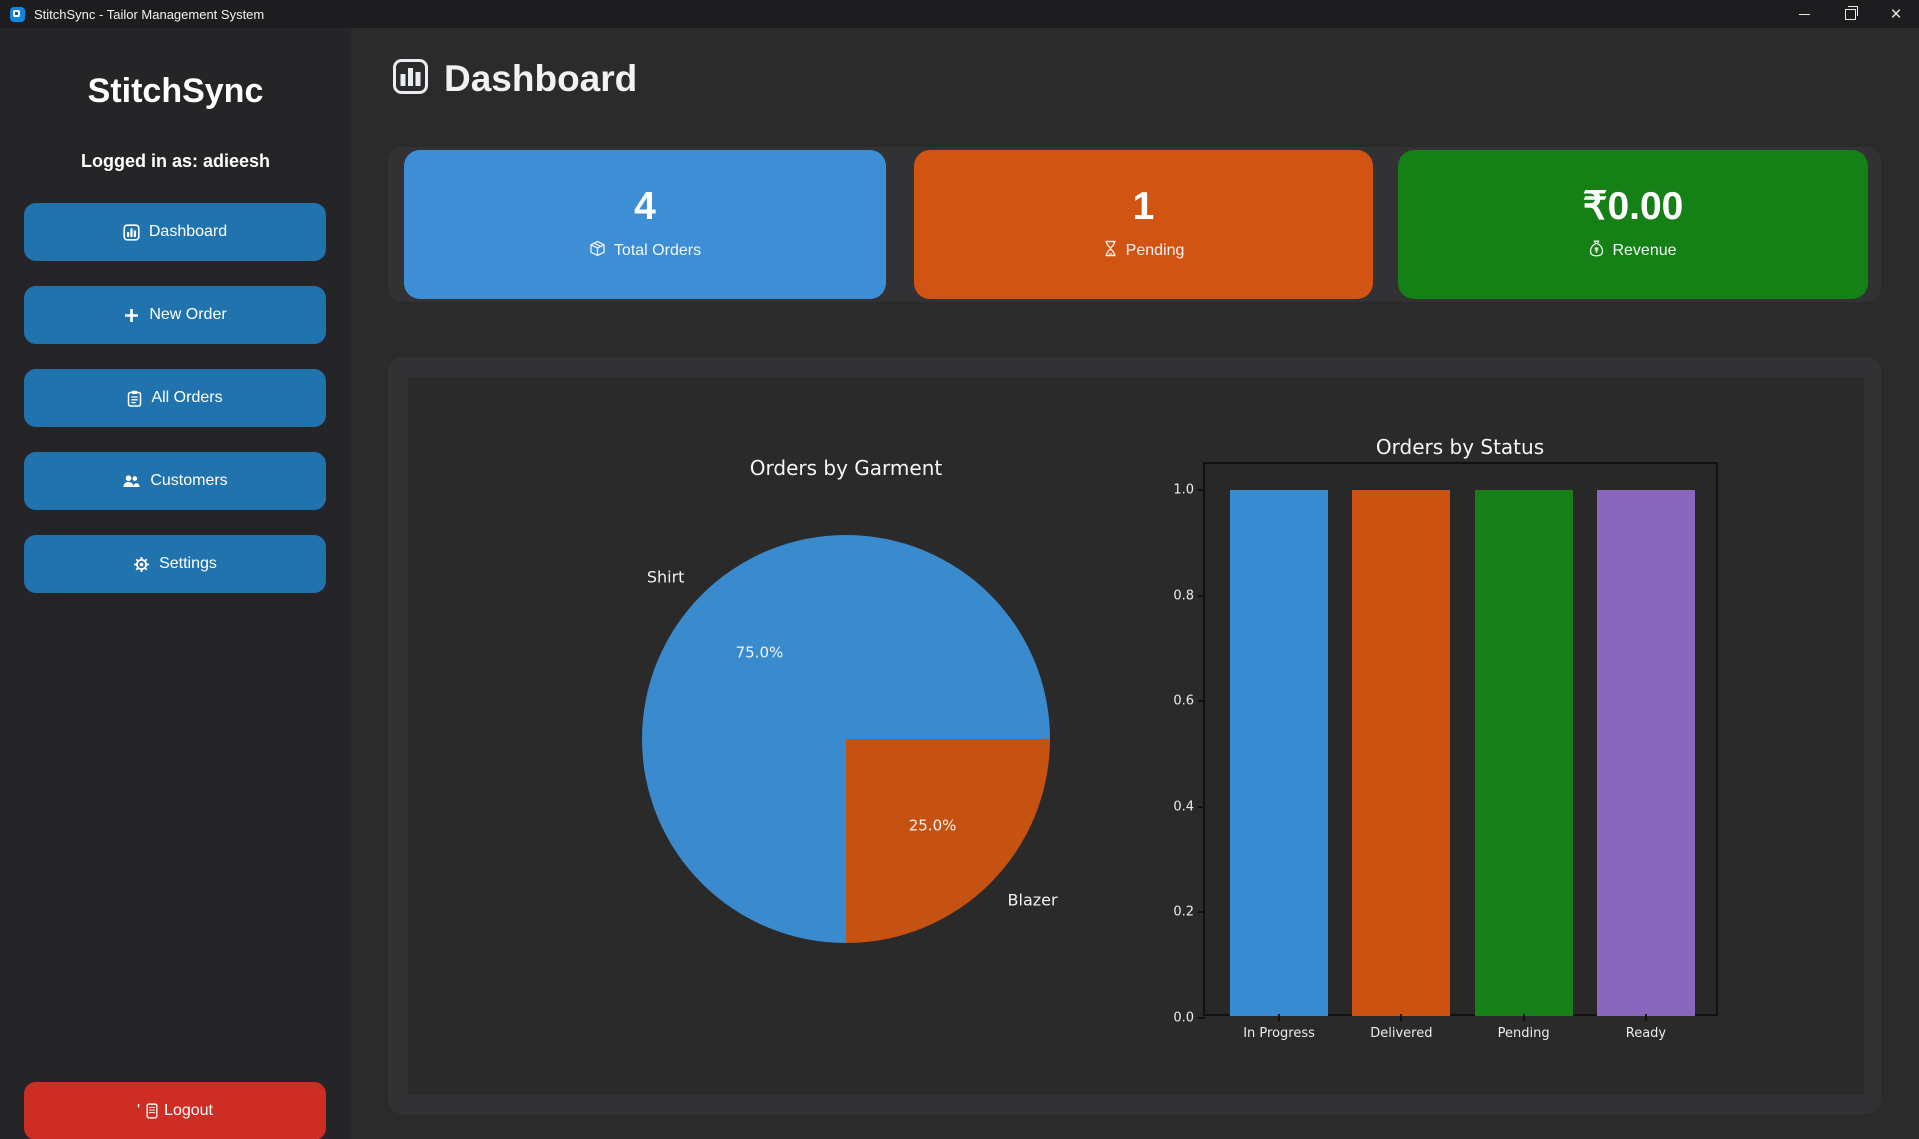 This screenshot has height=1139, width=1919. I want to click on users-icon, so click(131, 481).